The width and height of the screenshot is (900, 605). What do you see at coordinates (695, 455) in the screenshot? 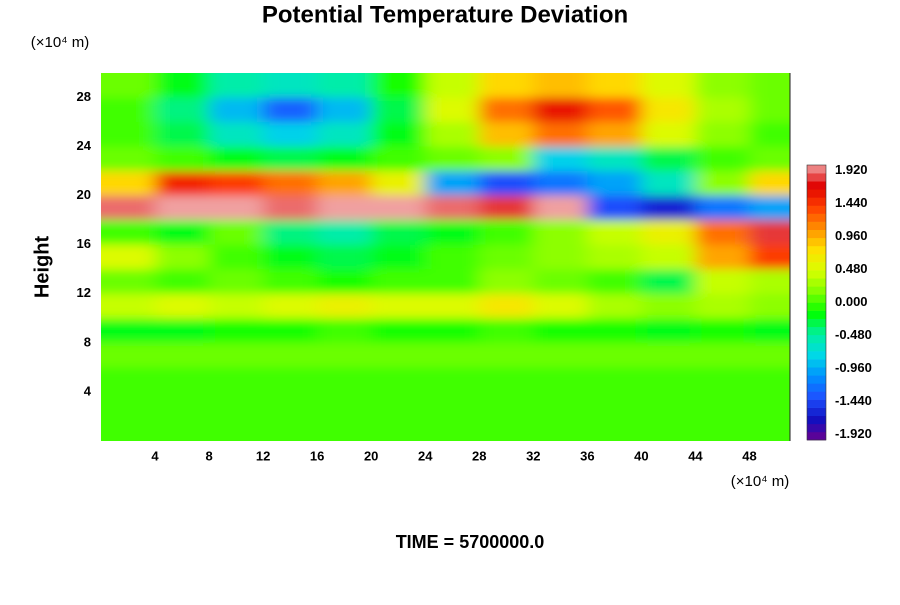
I see `x-tick-label: 44` at bounding box center [695, 455].